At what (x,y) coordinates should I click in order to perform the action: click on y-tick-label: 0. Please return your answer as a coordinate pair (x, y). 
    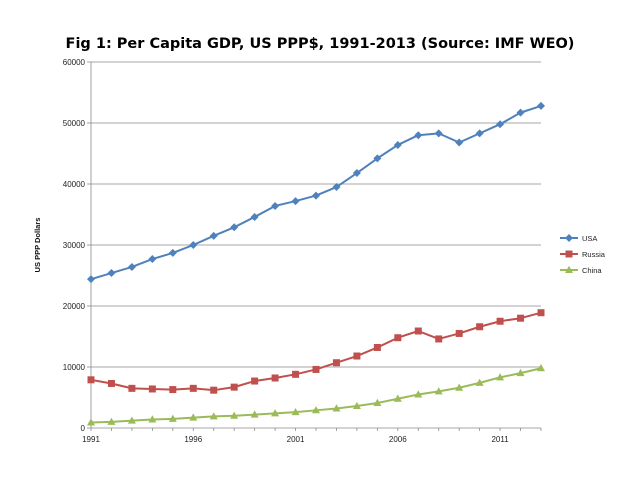
    Looking at the image, I should click on (83, 428).